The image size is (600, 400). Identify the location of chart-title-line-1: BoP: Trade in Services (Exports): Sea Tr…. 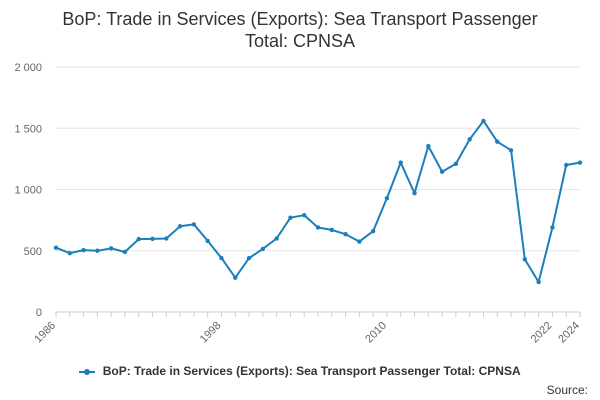
(300, 19).